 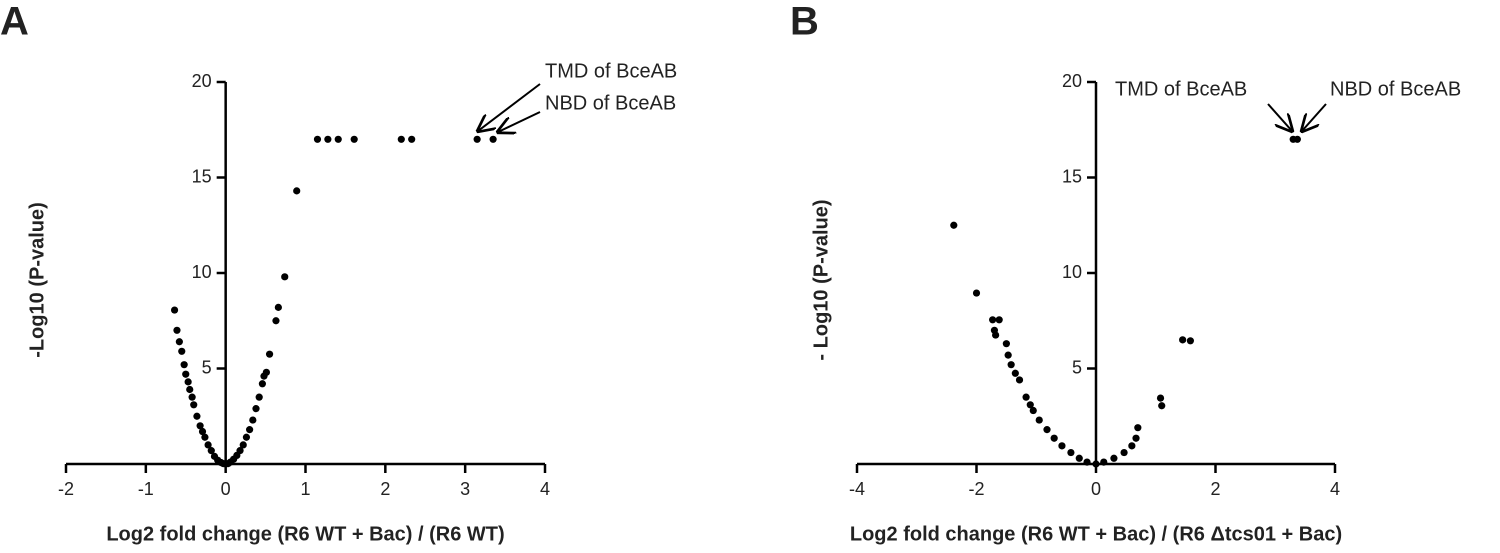 What do you see at coordinates (305, 534) in the screenshot?
I see `x-axis-label: Log2 fold change (R6 WT + Bac) / (R6 WT)` at bounding box center [305, 534].